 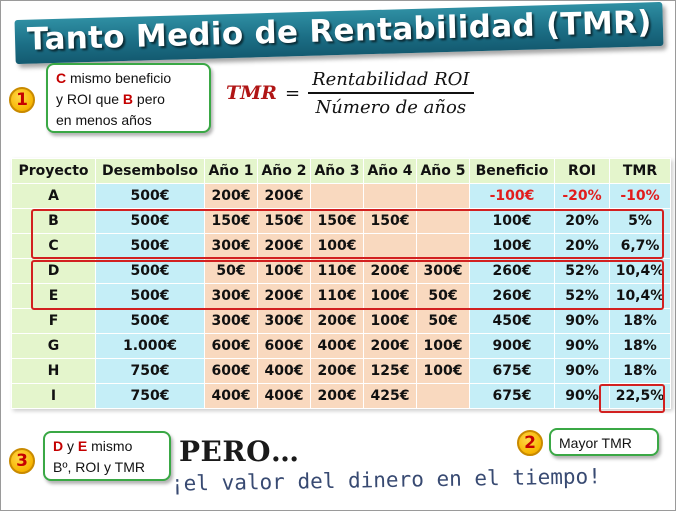 What do you see at coordinates (640, 396) in the screenshot?
I see `cell-tmr: 22,5%` at bounding box center [640, 396].